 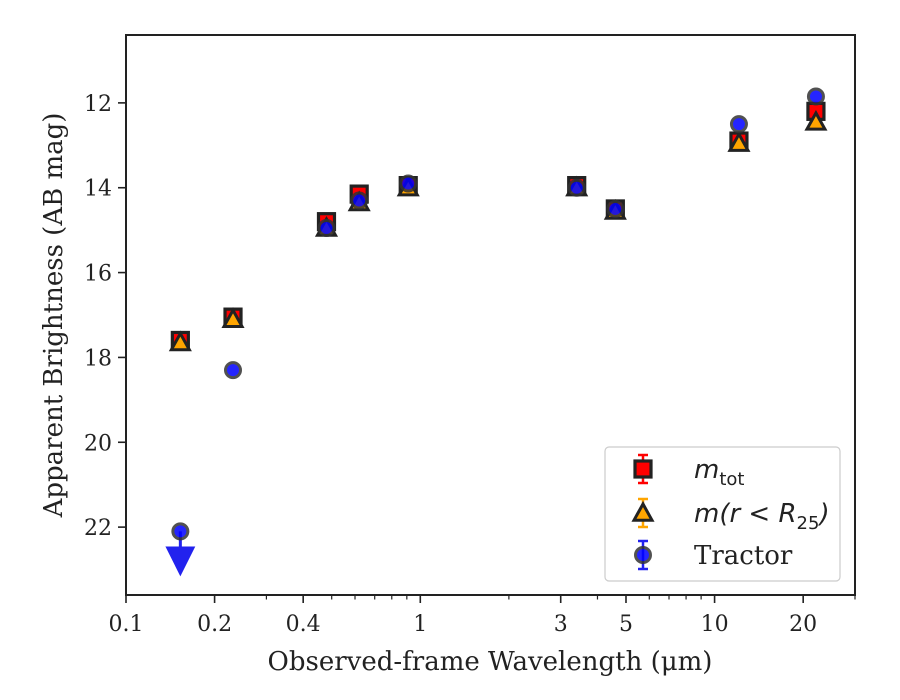 What do you see at coordinates (643, 511) in the screenshot?
I see `legend-marker-triangle` at bounding box center [643, 511].